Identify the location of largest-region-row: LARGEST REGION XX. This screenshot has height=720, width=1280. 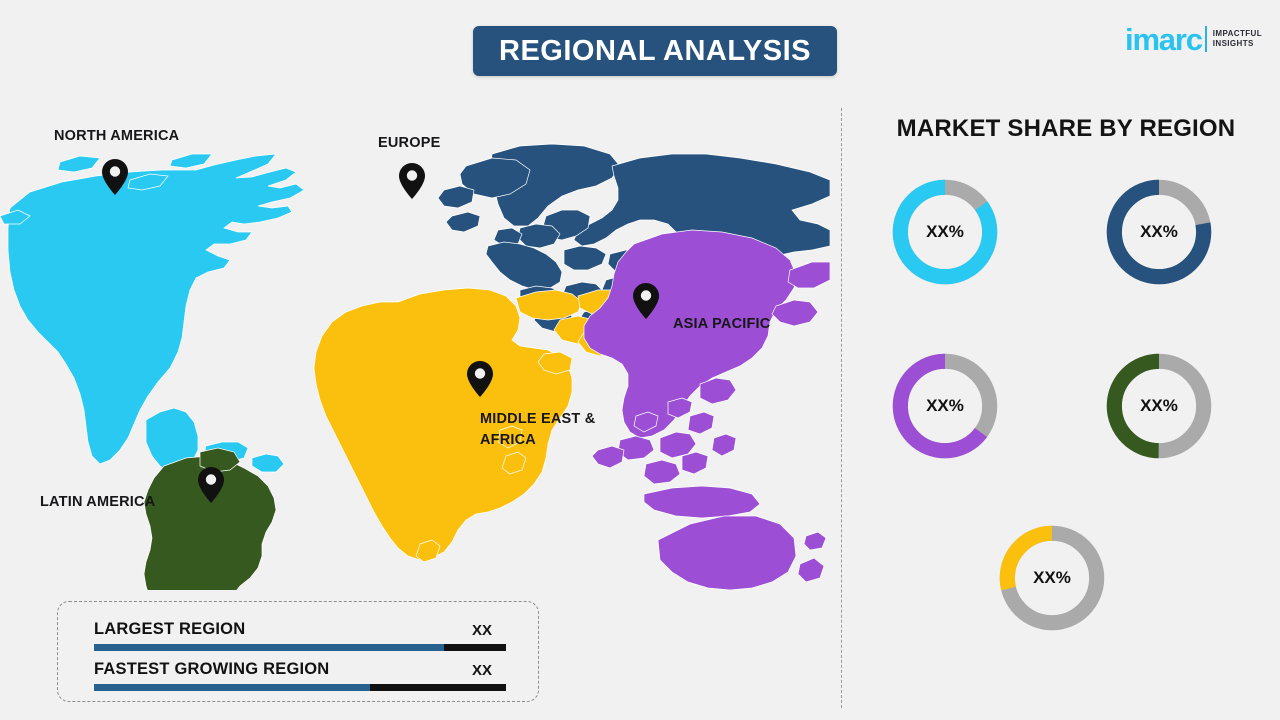
(300, 635).